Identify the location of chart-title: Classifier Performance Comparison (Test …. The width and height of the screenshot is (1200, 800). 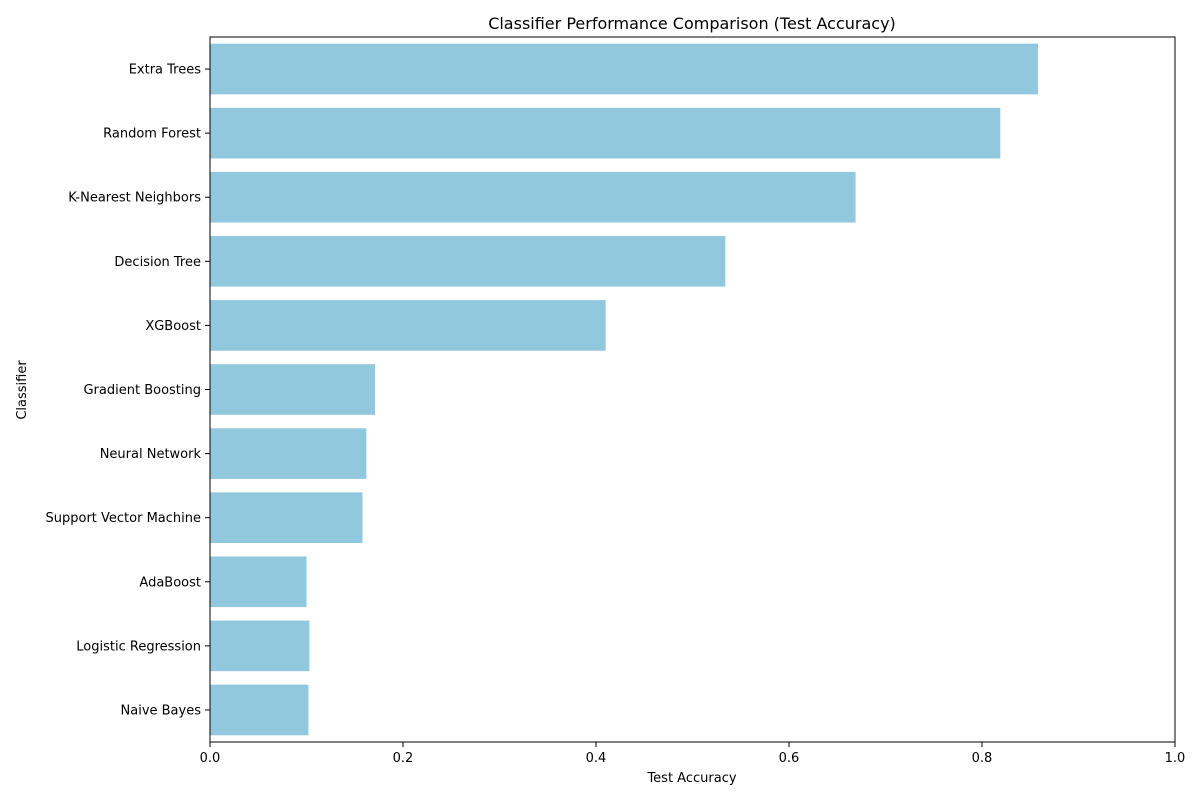
(692, 23).